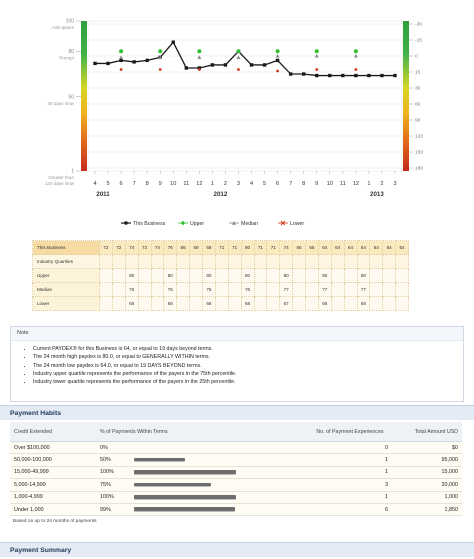 The width and height of the screenshot is (474, 559). Describe the element at coordinates (427, 497) in the screenshot. I see `total-amount-cell: 1,000` at that location.